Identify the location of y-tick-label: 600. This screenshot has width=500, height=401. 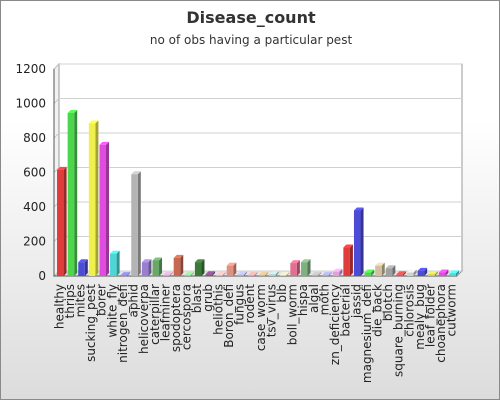
(34, 173).